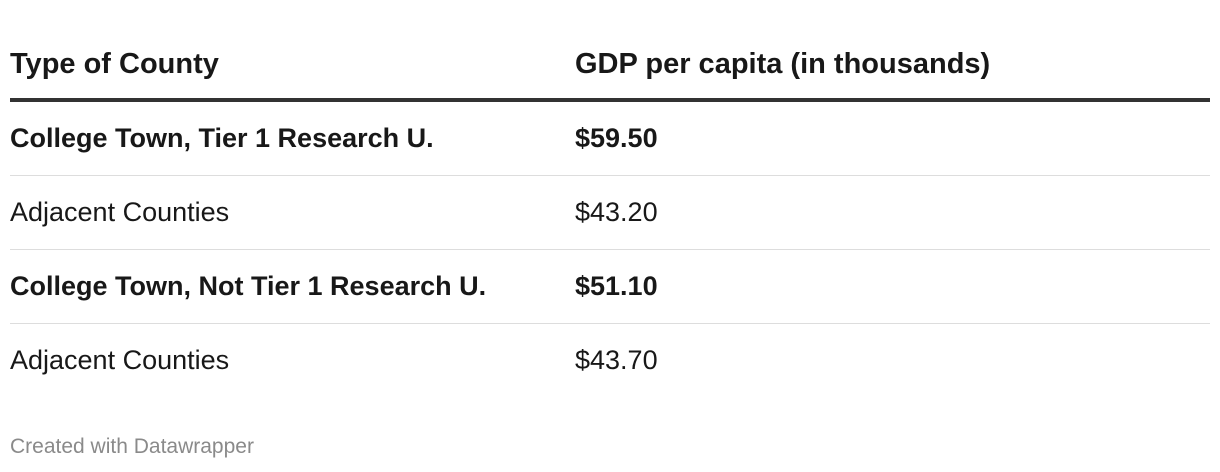 The image size is (1220, 472). I want to click on cell-county-type: College Town, Tier 1 Research U., so click(292, 138).